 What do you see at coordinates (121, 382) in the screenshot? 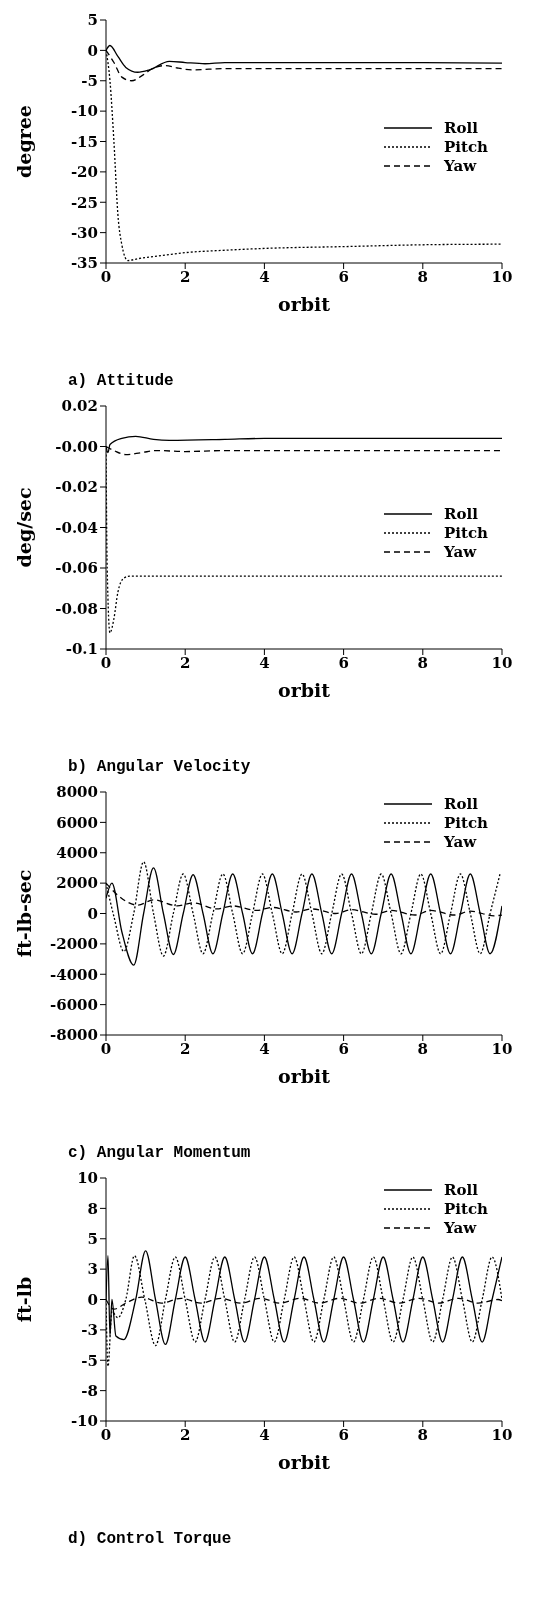
I see `text: a) Attitude` at bounding box center [121, 382].